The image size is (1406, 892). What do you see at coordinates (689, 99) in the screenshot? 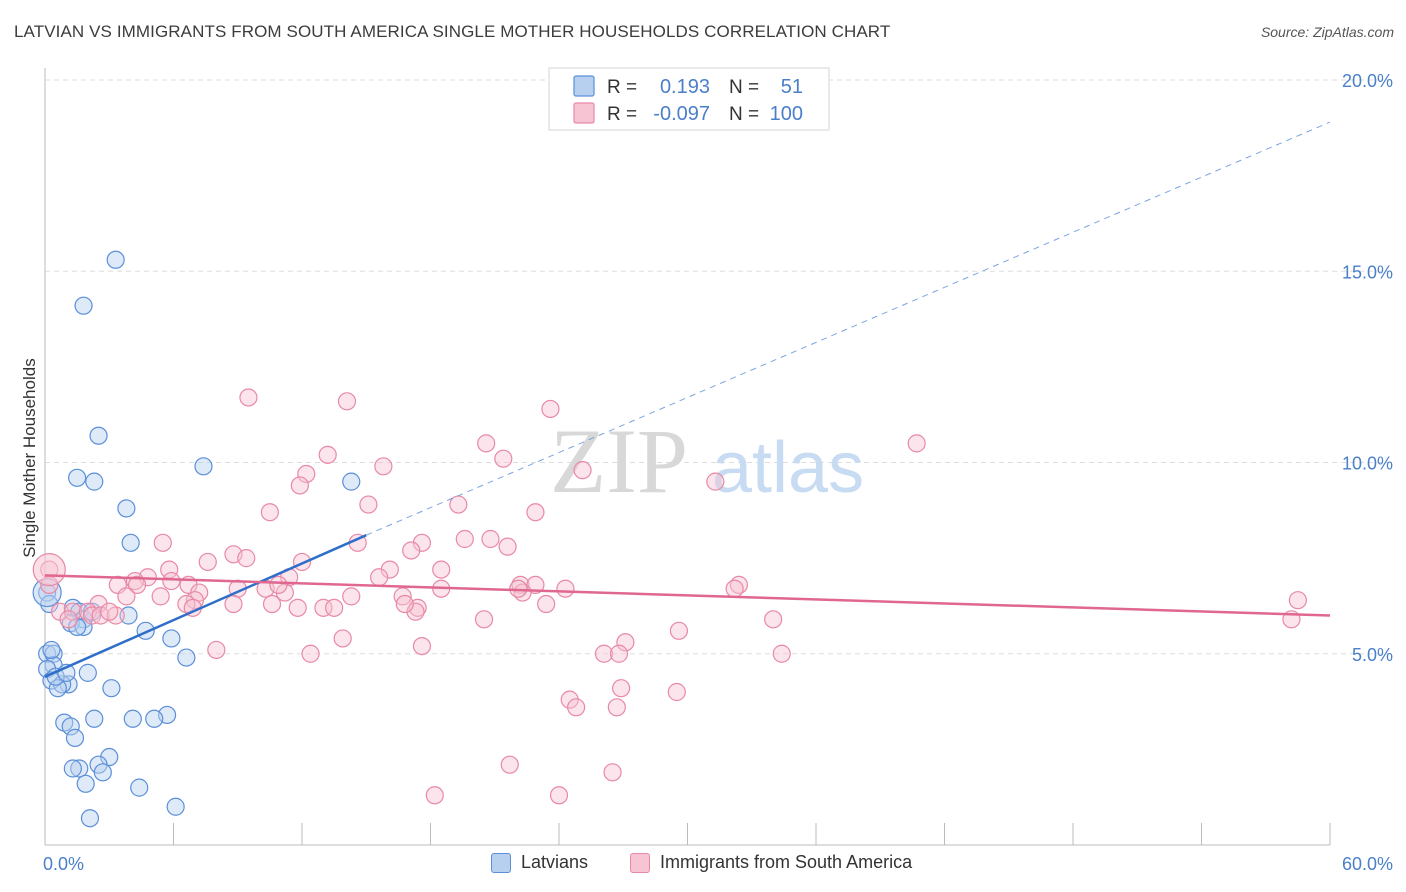
I see `legend-top-box` at bounding box center [689, 99].